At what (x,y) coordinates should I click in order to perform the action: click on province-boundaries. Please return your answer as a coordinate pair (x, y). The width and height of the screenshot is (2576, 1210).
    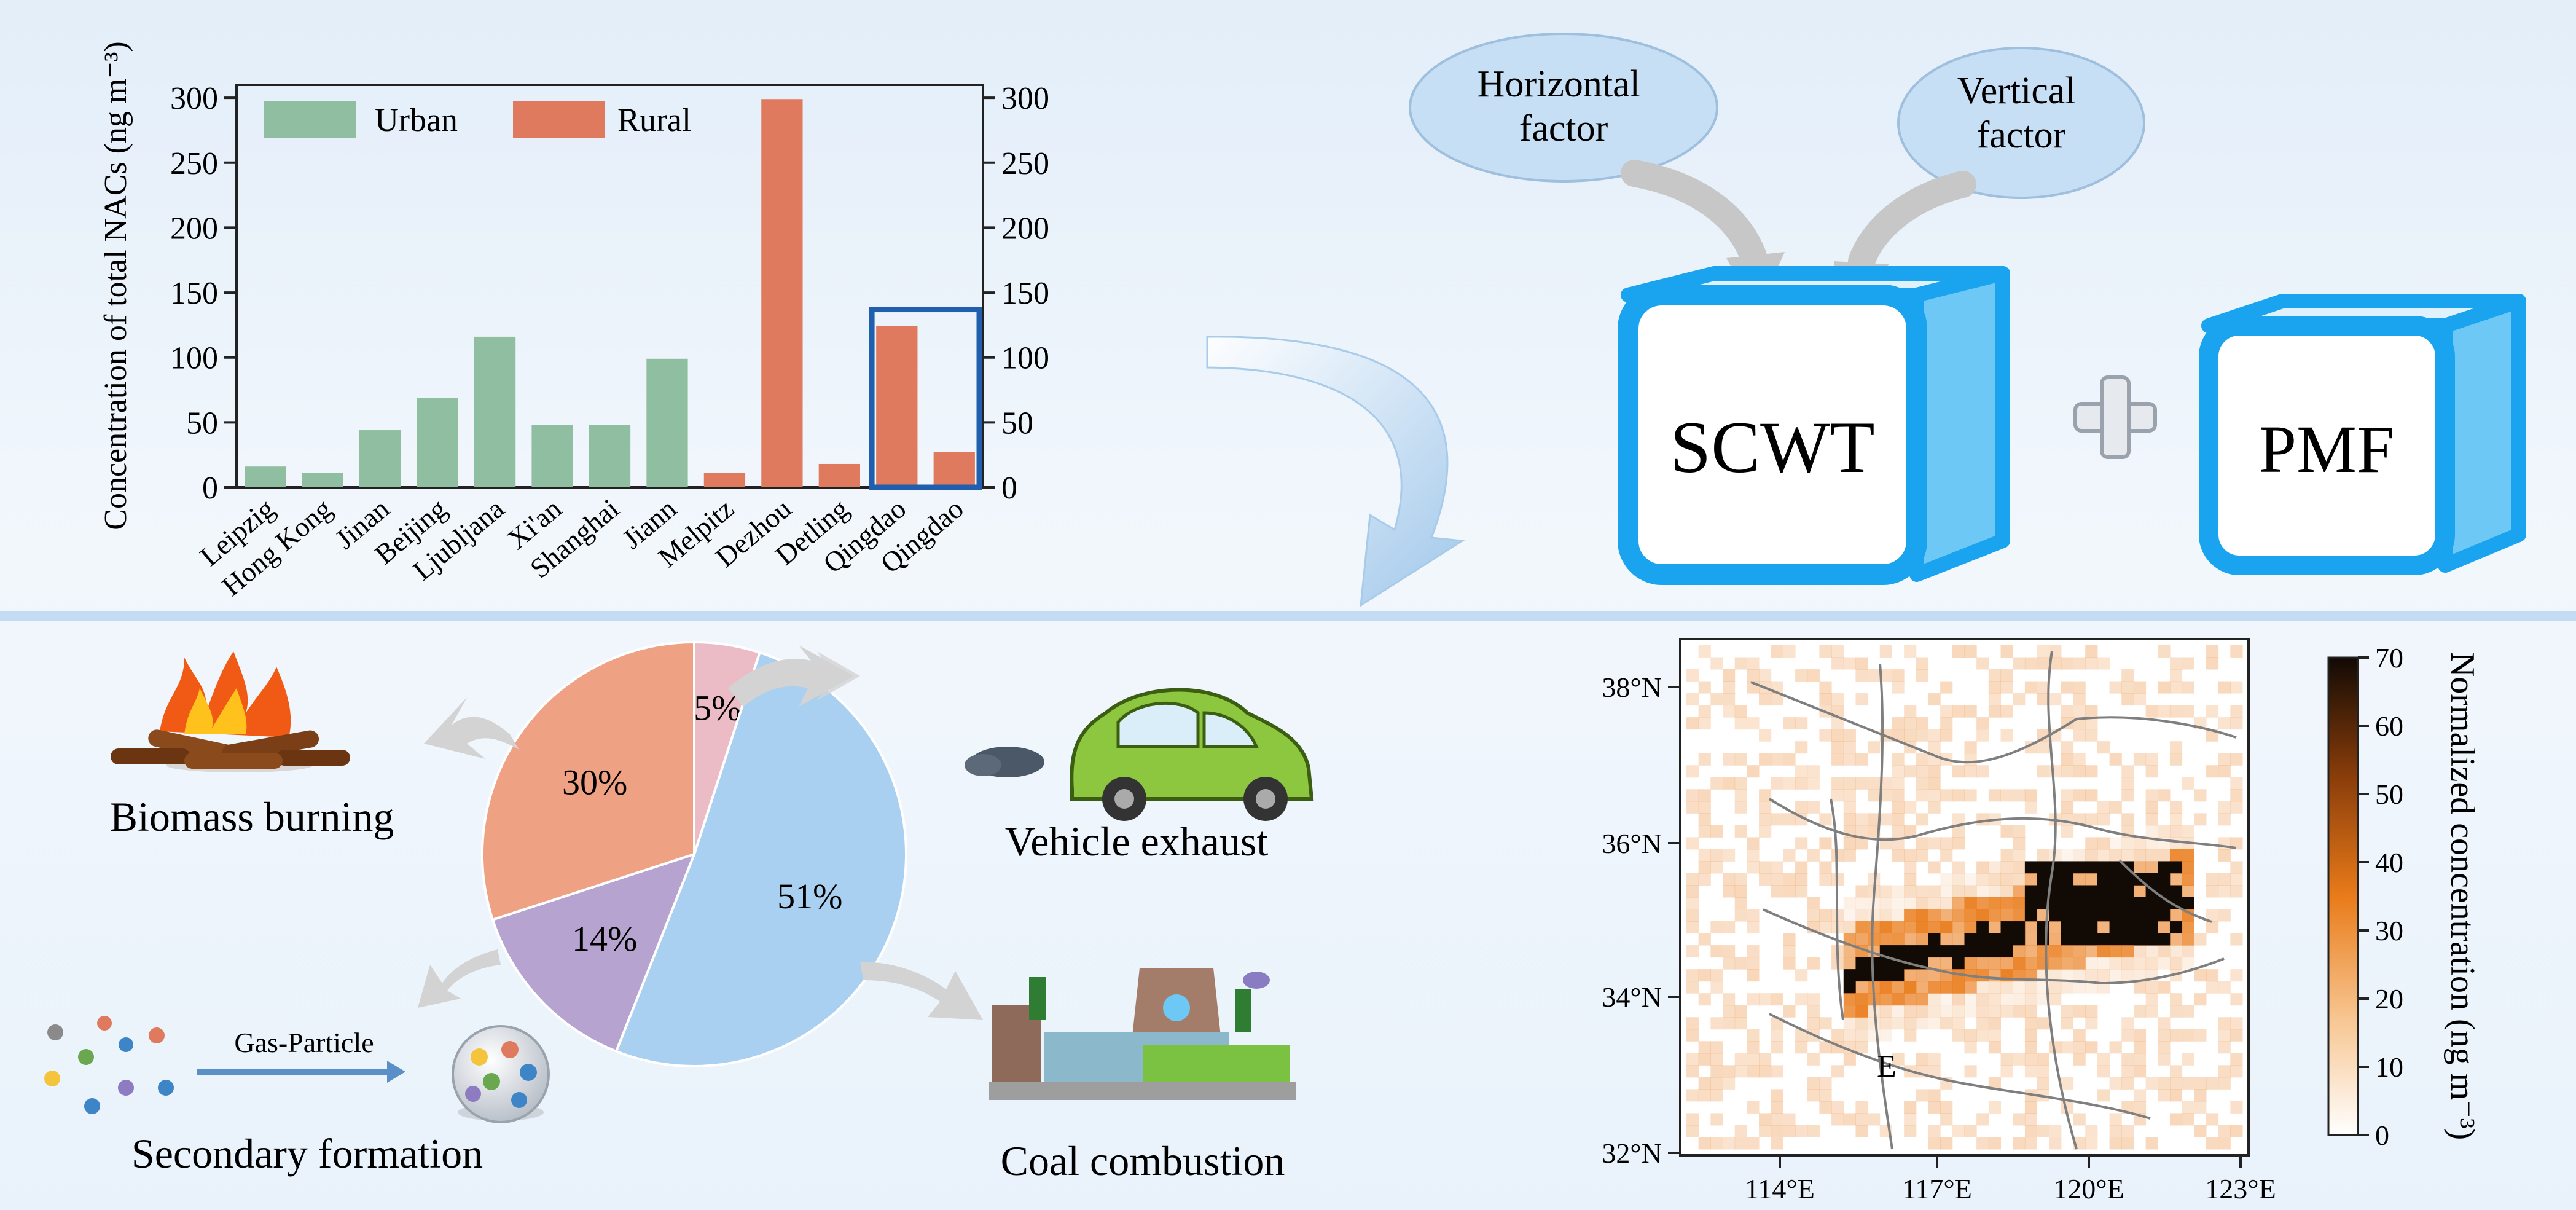
    Looking at the image, I should click on (1993, 900).